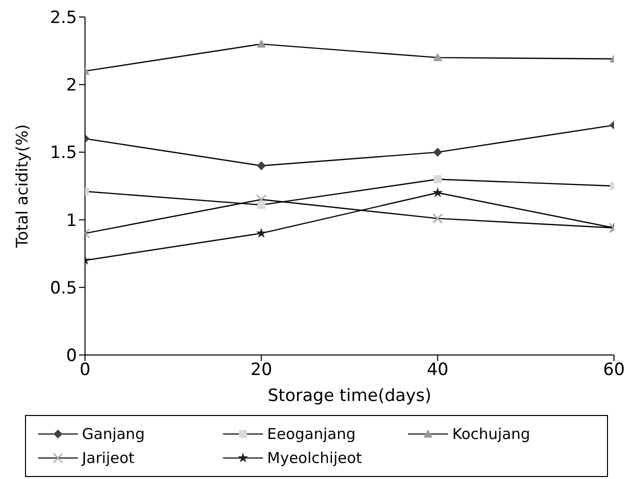 This screenshot has width=630, height=479. I want to click on x-tick-label: 20, so click(261, 370).